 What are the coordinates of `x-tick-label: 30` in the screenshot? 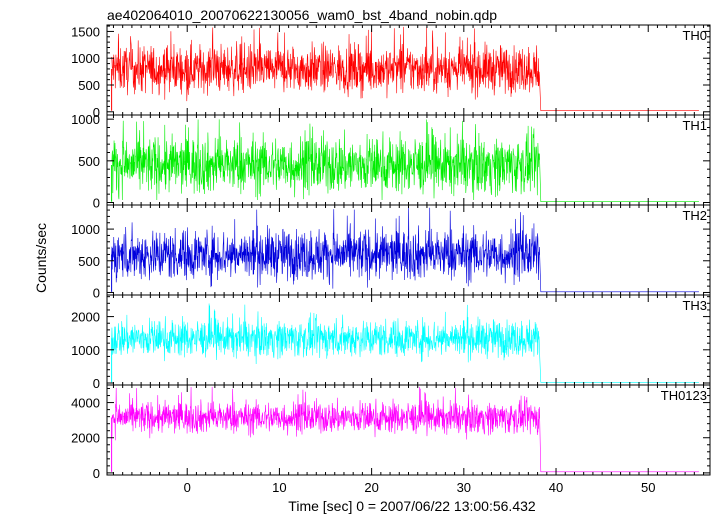 It's located at (464, 487).